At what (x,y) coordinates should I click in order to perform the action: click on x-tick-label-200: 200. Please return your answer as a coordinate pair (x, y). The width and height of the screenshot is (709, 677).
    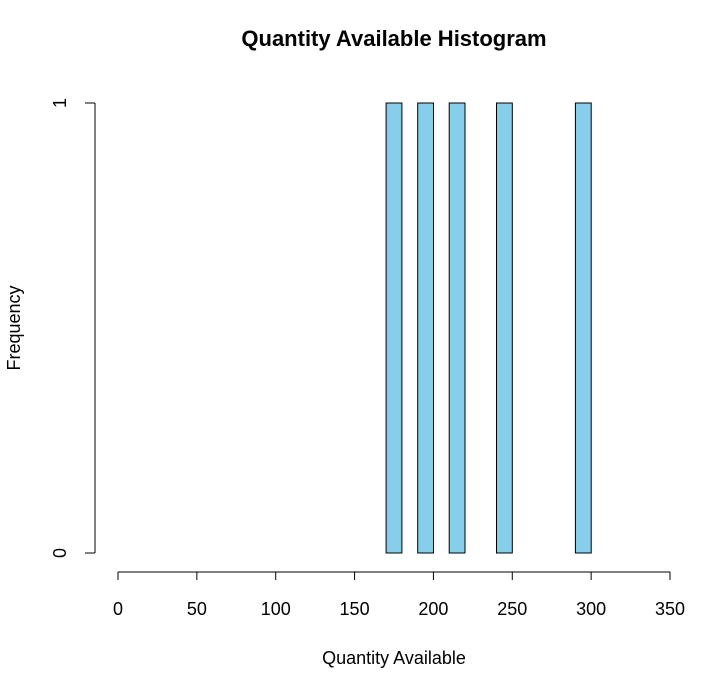
    Looking at the image, I should click on (433, 609).